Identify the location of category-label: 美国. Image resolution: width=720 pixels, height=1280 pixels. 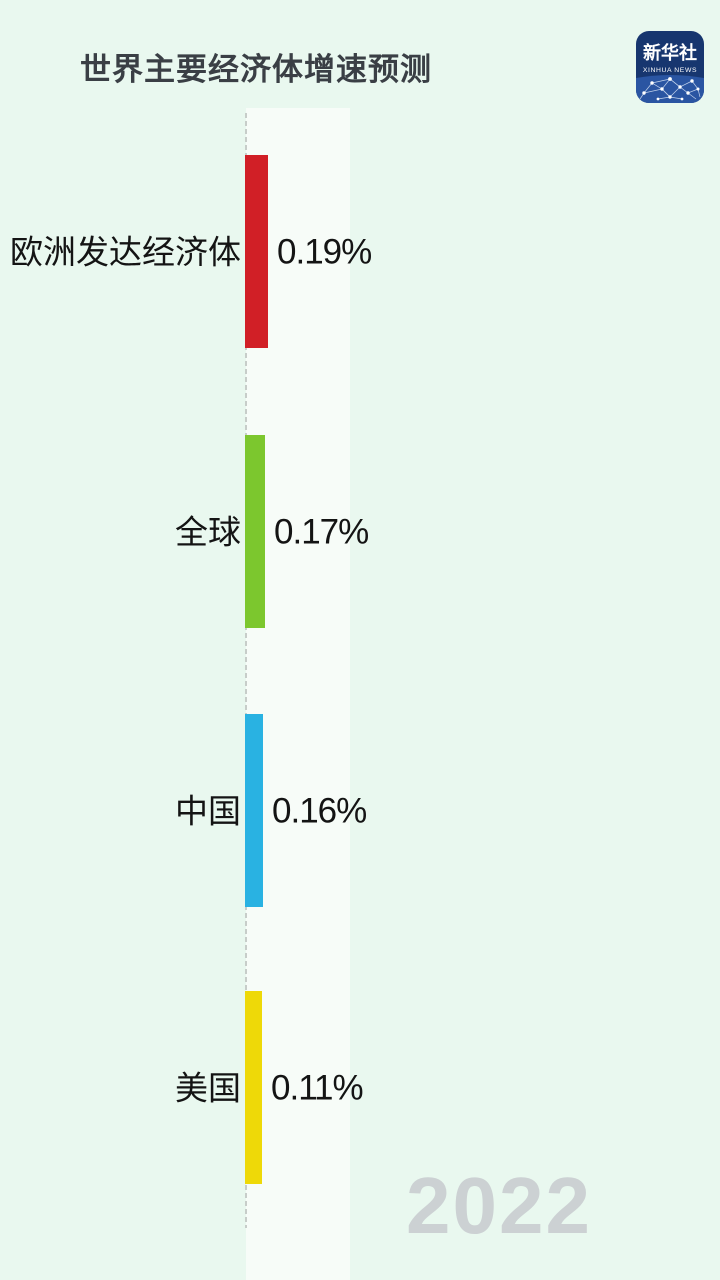
(208, 1087).